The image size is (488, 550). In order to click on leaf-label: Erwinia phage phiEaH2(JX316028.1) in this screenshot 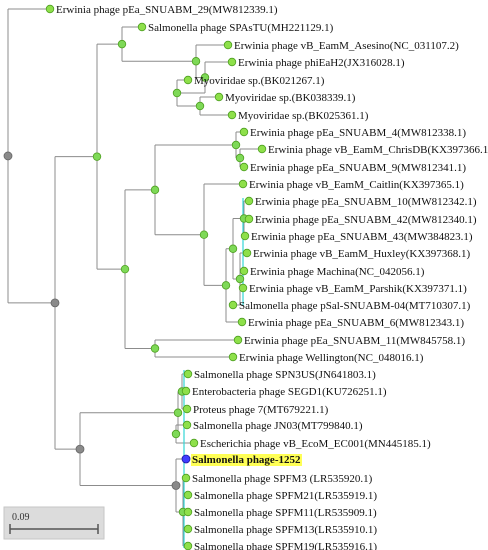, I will do `click(321, 63)`.